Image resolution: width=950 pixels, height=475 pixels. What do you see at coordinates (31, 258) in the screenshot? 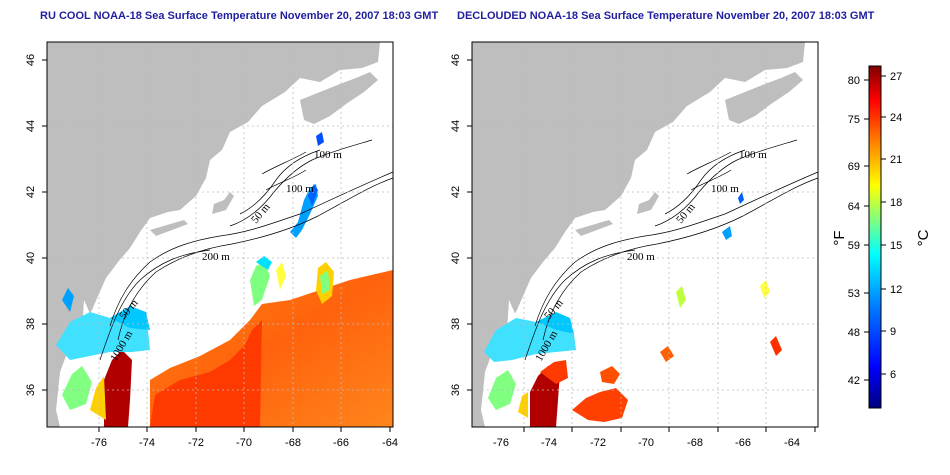
I see `left-y-tick: 40` at bounding box center [31, 258].